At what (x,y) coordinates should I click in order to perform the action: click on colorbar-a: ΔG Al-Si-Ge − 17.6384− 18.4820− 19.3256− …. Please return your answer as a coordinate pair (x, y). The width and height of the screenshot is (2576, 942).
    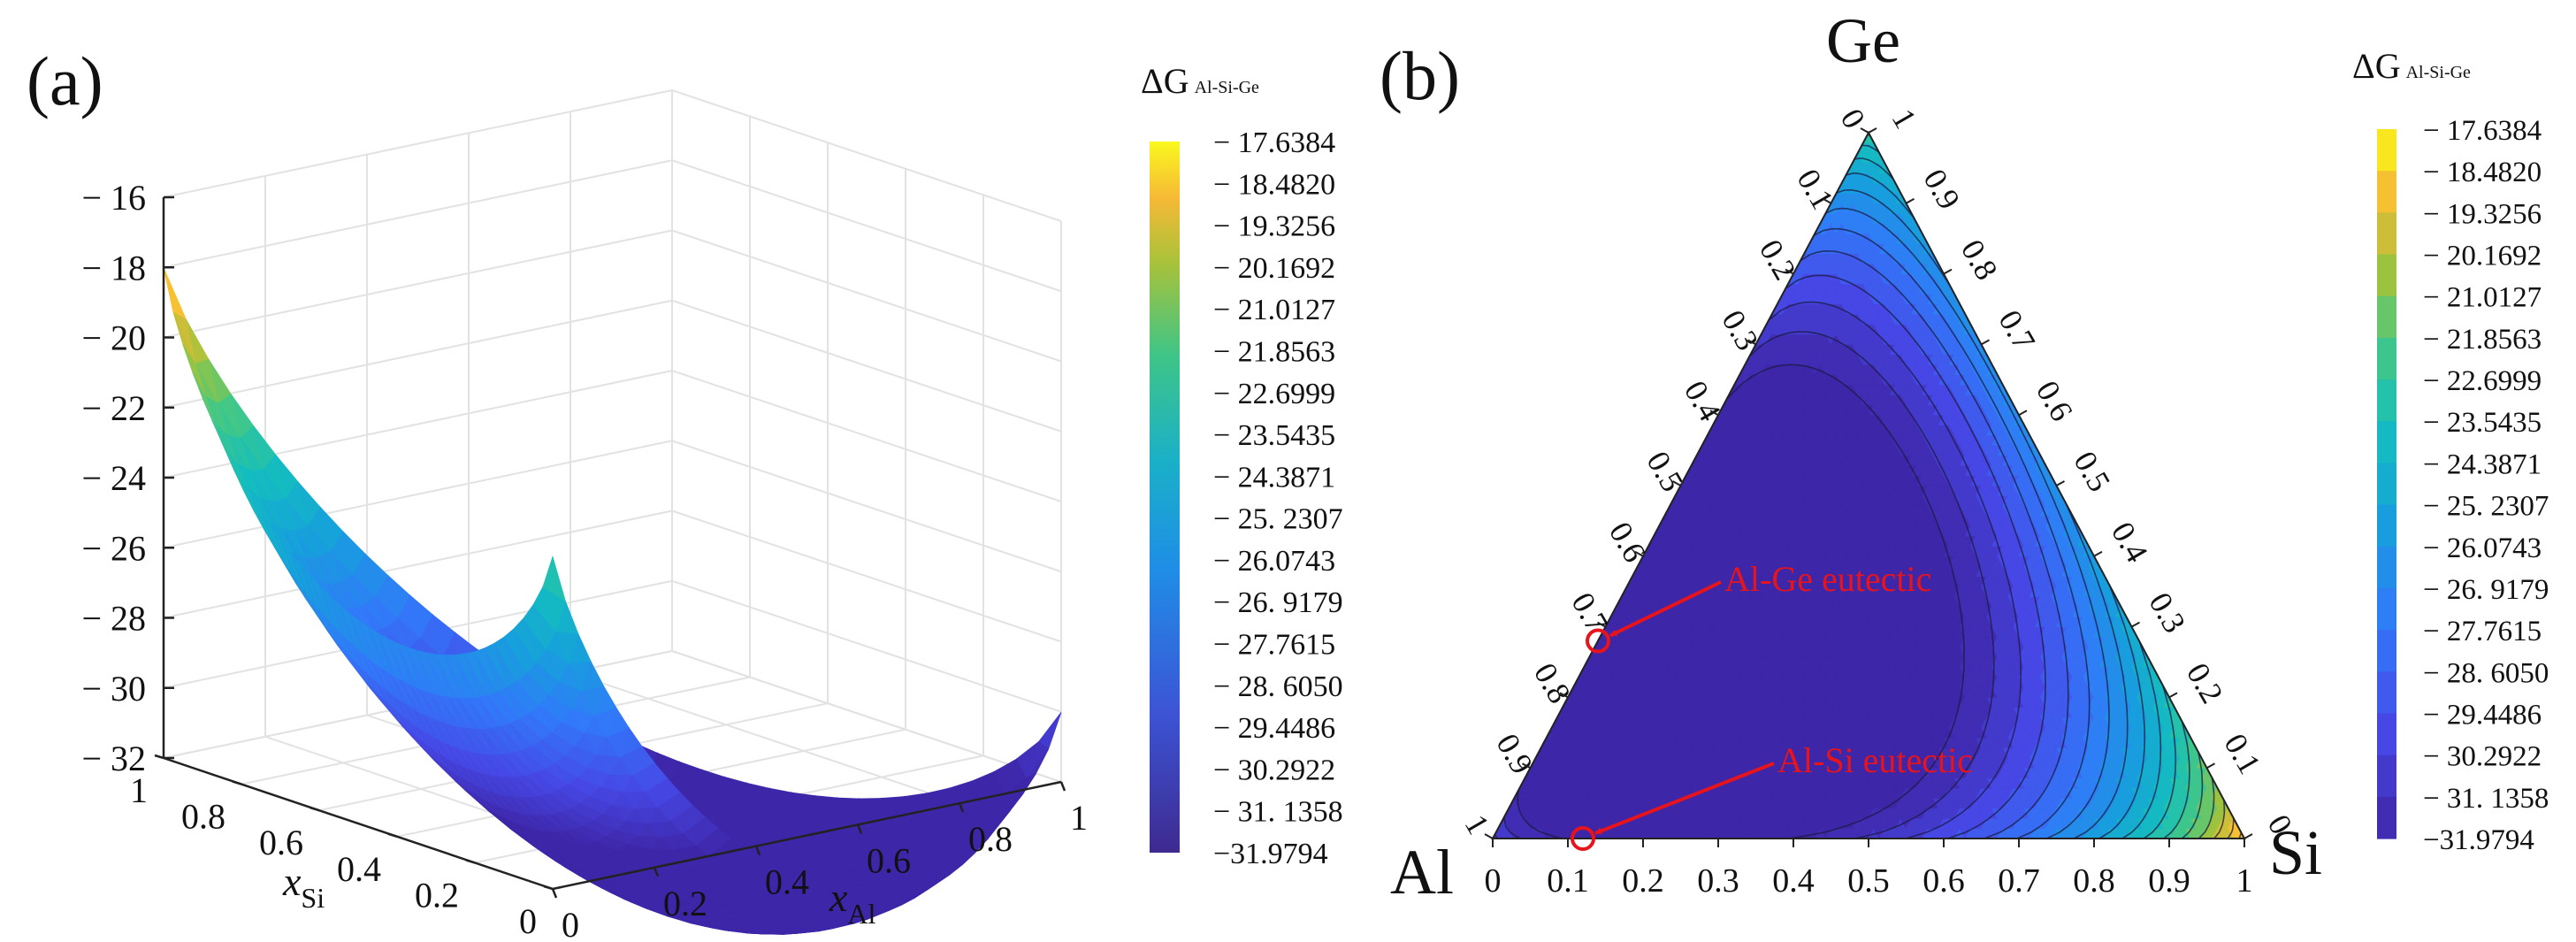
    Looking at the image, I should click on (1242, 466).